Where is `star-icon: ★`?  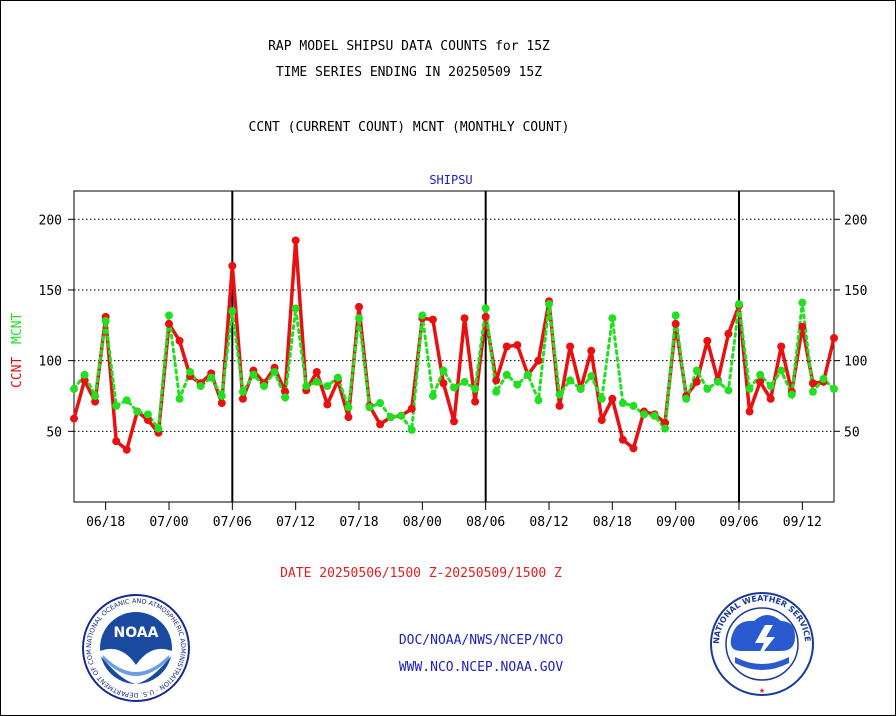
star-icon: ★ is located at coordinates (762, 690).